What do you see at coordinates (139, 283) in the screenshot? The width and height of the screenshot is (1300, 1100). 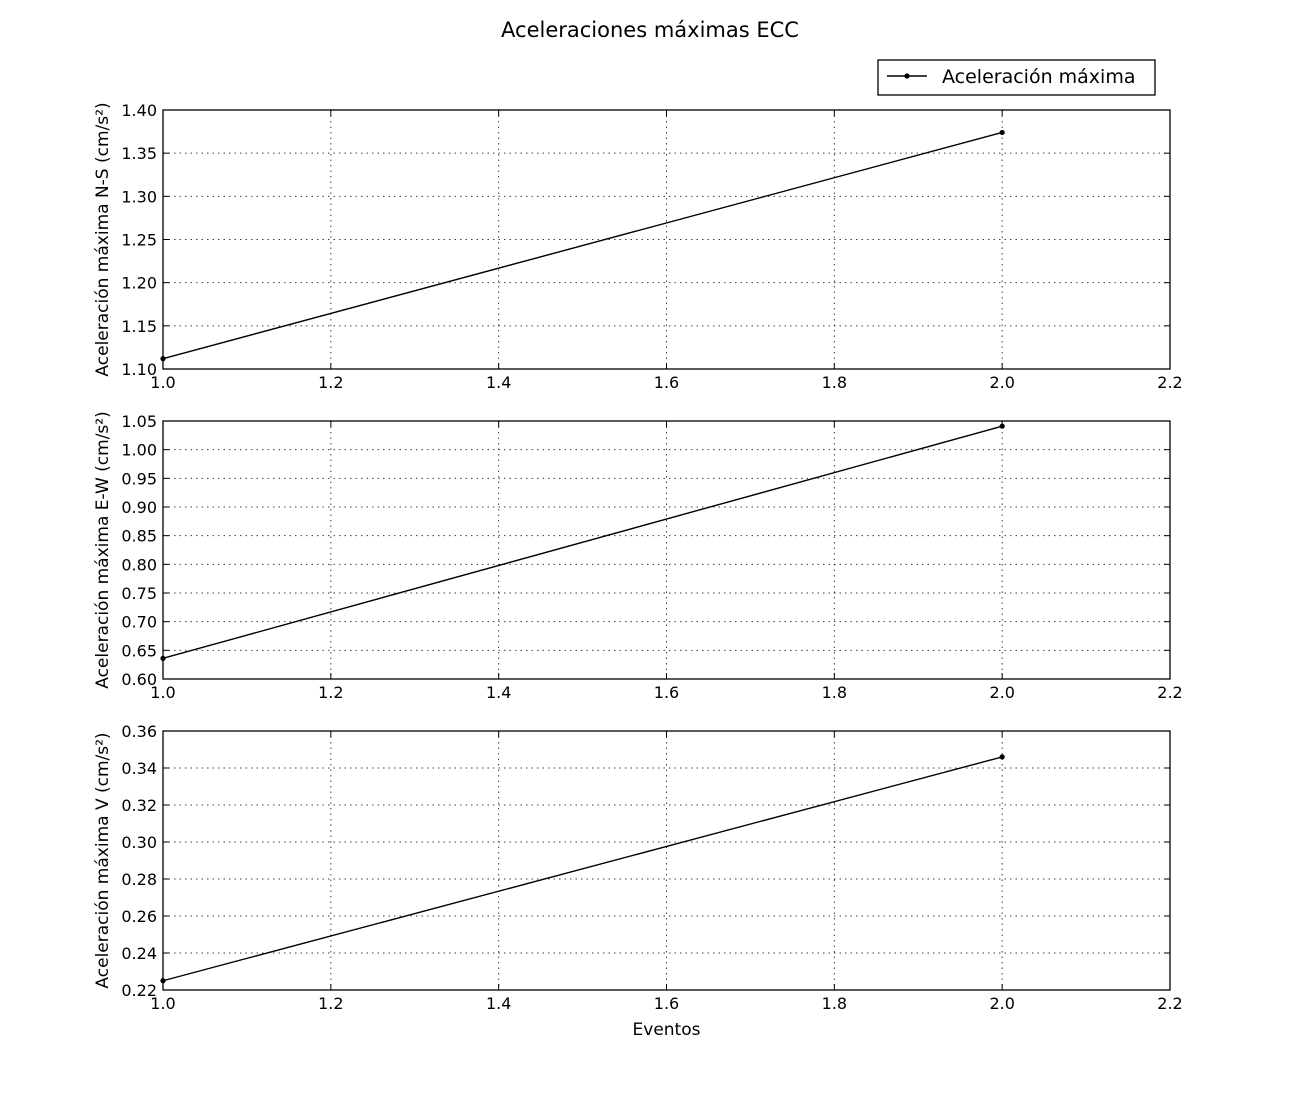 I see `y-tick-label: 1.20` at bounding box center [139, 283].